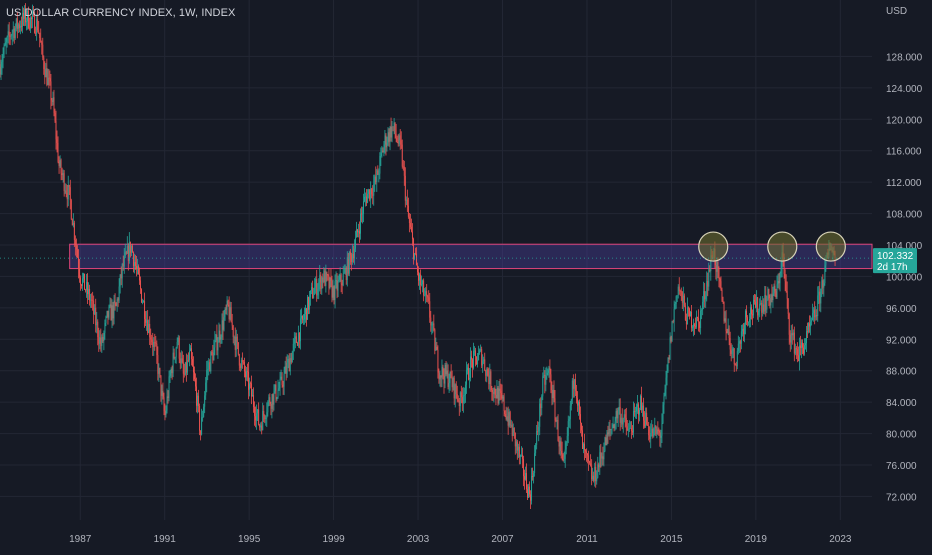 The image size is (932, 555). I want to click on y-tick-label: 112.000, so click(904, 183).